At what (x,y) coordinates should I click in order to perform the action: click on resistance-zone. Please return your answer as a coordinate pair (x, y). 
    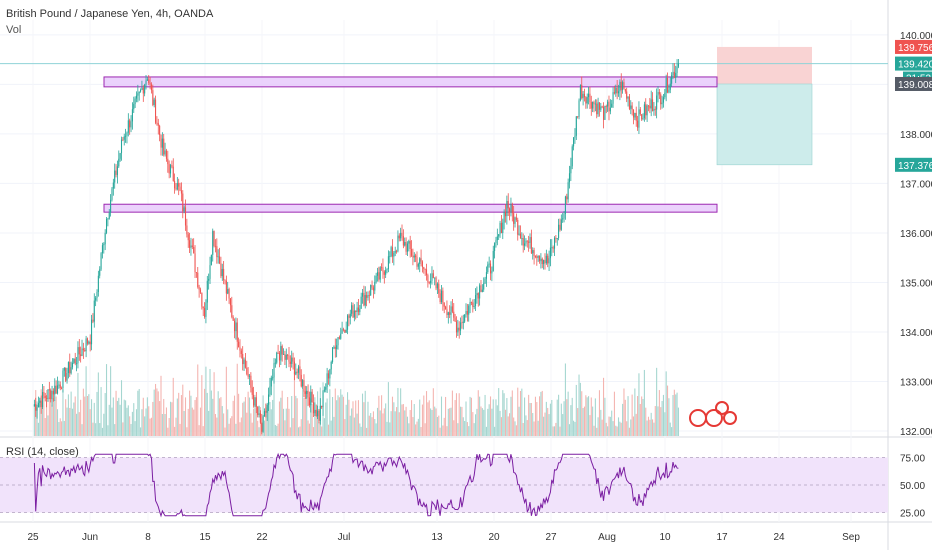
    Looking at the image, I should click on (410, 82).